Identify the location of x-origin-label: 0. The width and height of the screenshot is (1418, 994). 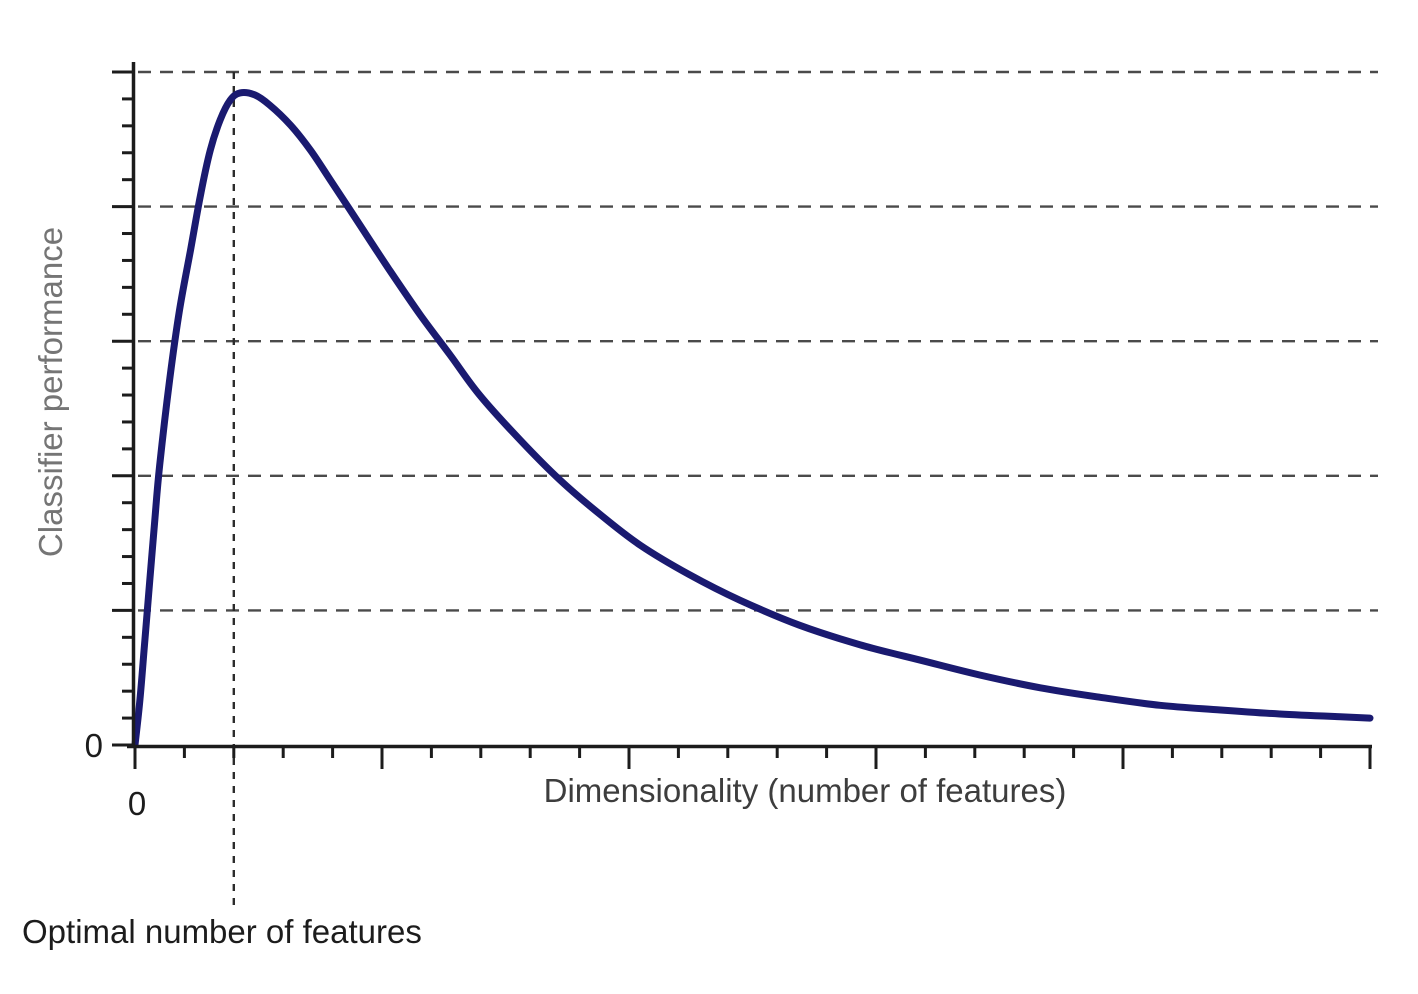
(137, 803).